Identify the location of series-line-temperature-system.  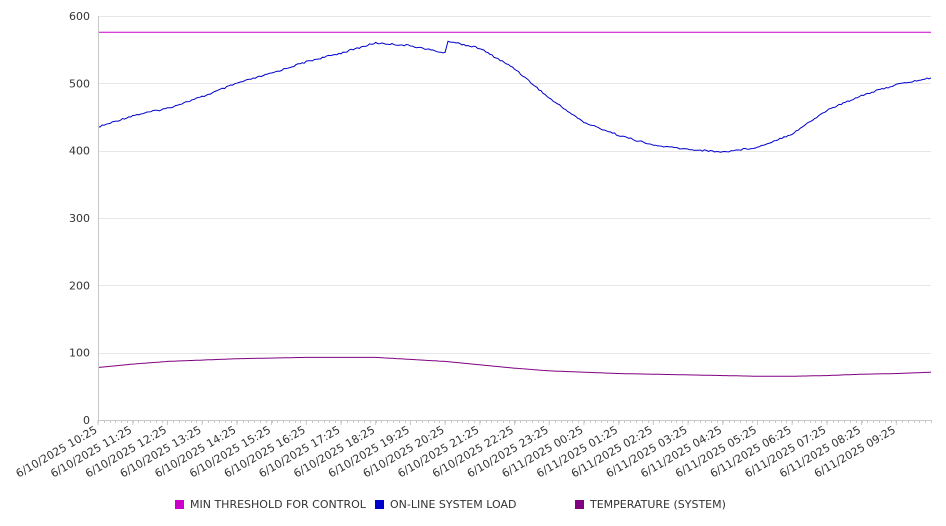
(514, 366).